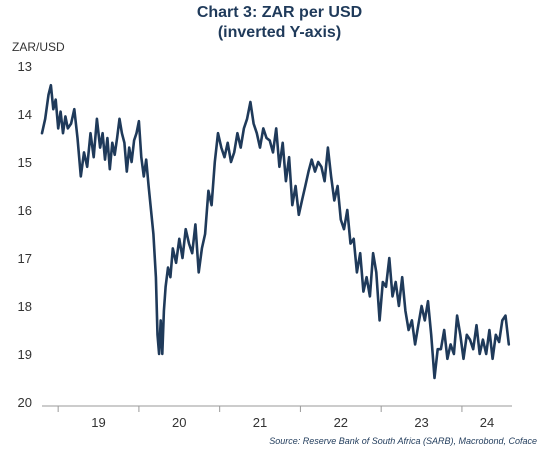 Image resolution: width=559 pixels, height=457 pixels. What do you see at coordinates (25, 234) in the screenshot?
I see `y-axis: 13 14 15 16 17 18 19 20` at bounding box center [25, 234].